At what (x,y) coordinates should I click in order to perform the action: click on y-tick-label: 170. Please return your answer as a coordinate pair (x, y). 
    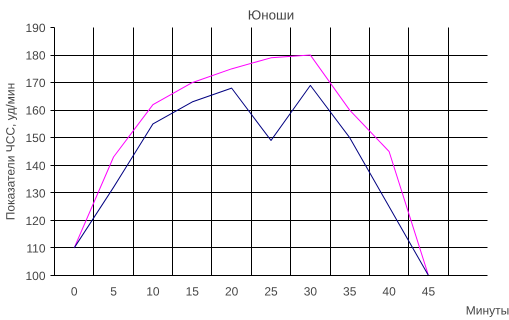
    Looking at the image, I should click on (35, 83).